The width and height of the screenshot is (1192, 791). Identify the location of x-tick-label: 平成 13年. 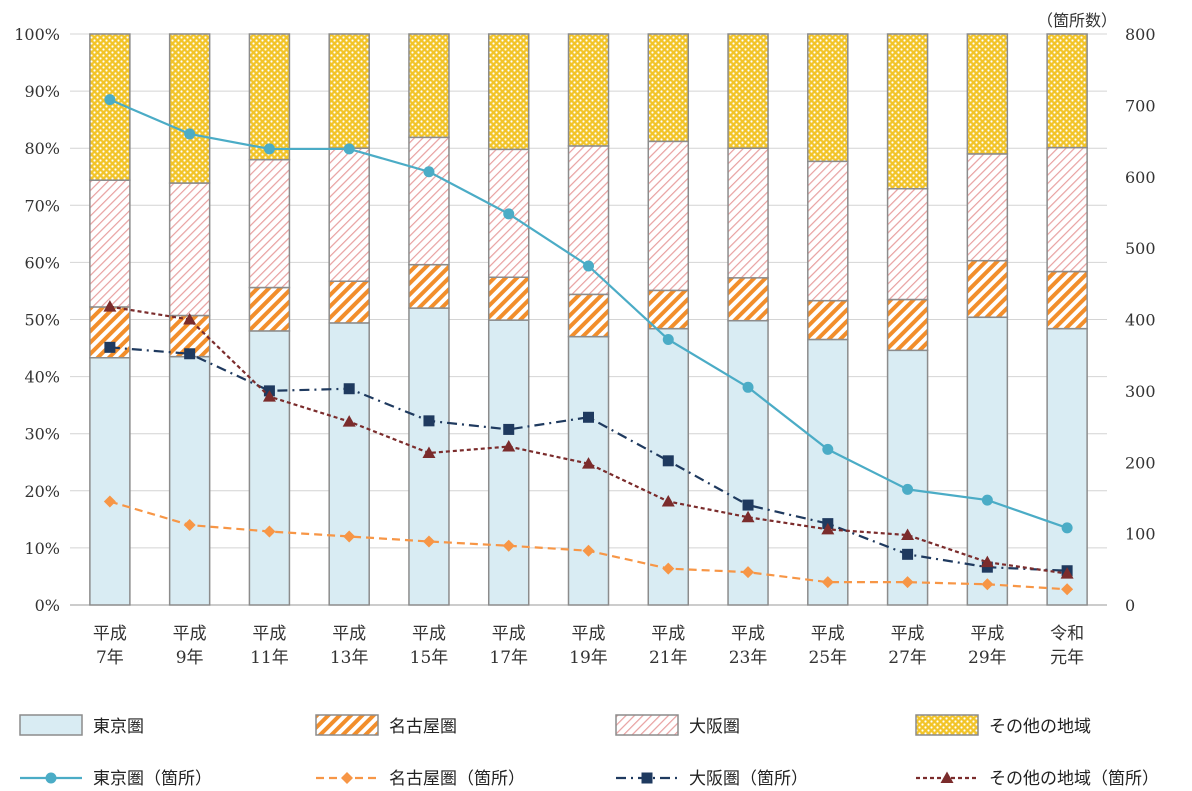
(349, 646).